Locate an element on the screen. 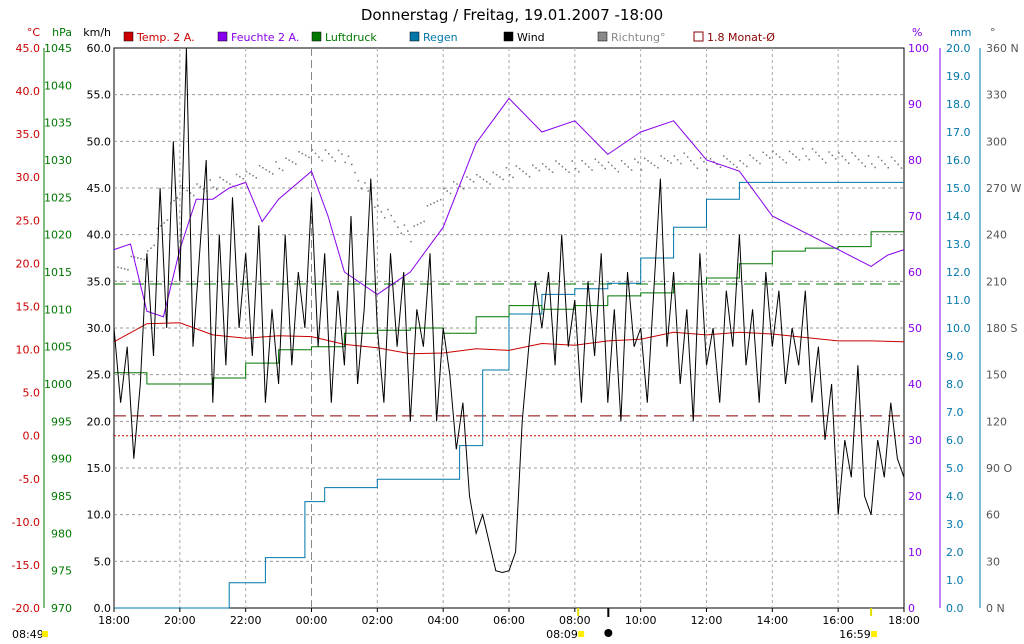  pressure-axis-tick-label: 1045 is located at coordinates (58, 48).